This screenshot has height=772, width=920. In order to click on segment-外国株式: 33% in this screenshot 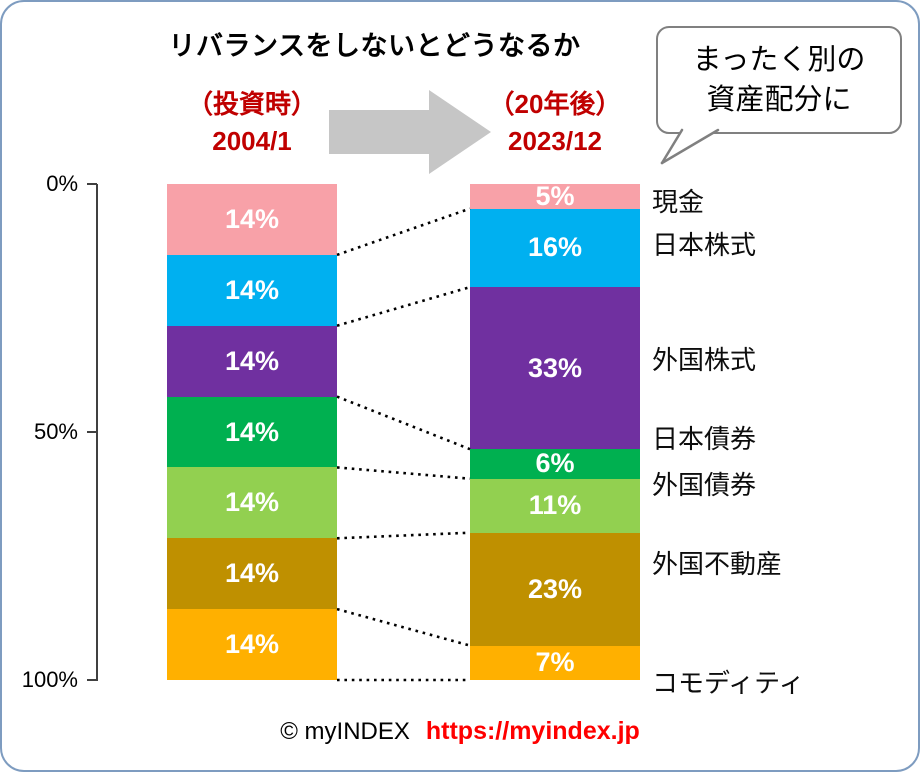, I will do `click(555, 368)`.